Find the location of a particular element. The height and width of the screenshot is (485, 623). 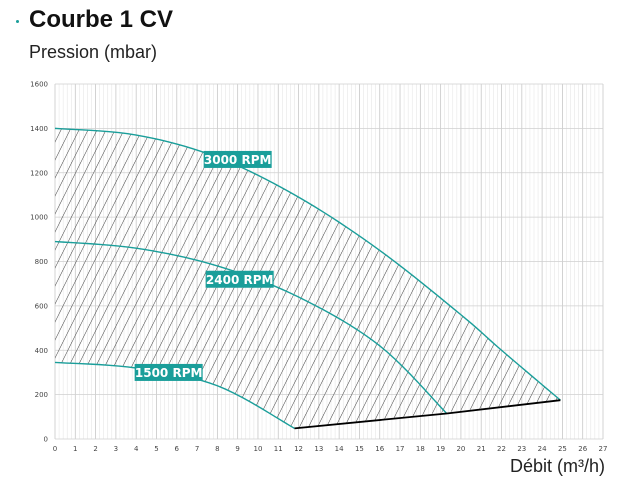

series-label-text: 2400 RPM is located at coordinates (240, 280).